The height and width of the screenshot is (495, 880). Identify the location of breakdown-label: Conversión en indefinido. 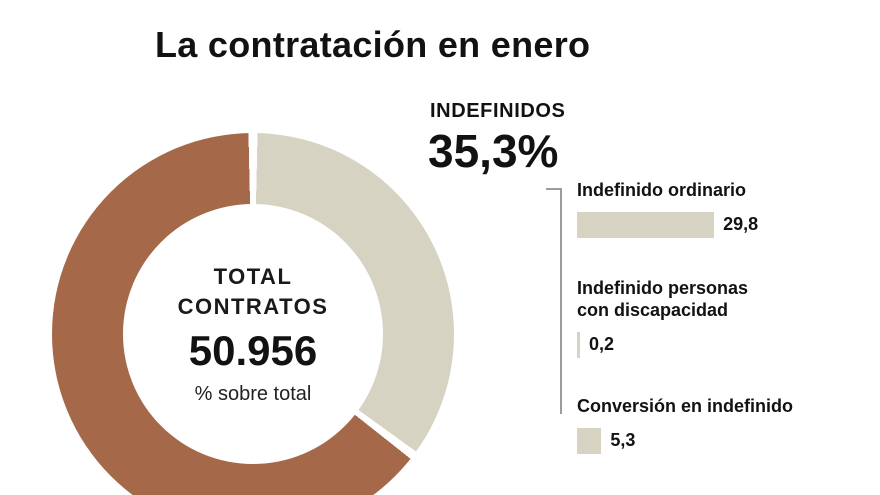
(685, 406).